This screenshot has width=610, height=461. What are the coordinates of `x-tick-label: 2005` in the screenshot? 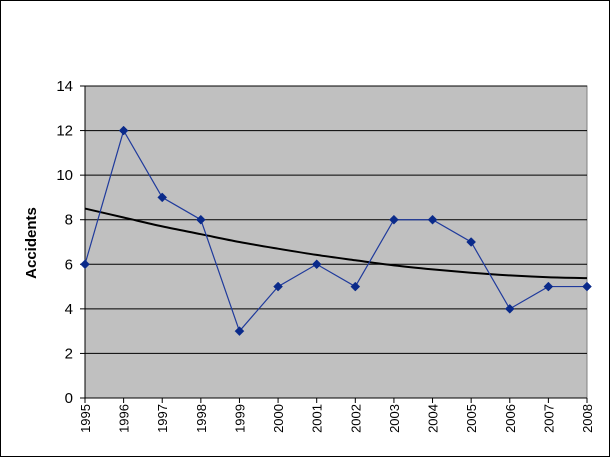 It's located at (471, 418).